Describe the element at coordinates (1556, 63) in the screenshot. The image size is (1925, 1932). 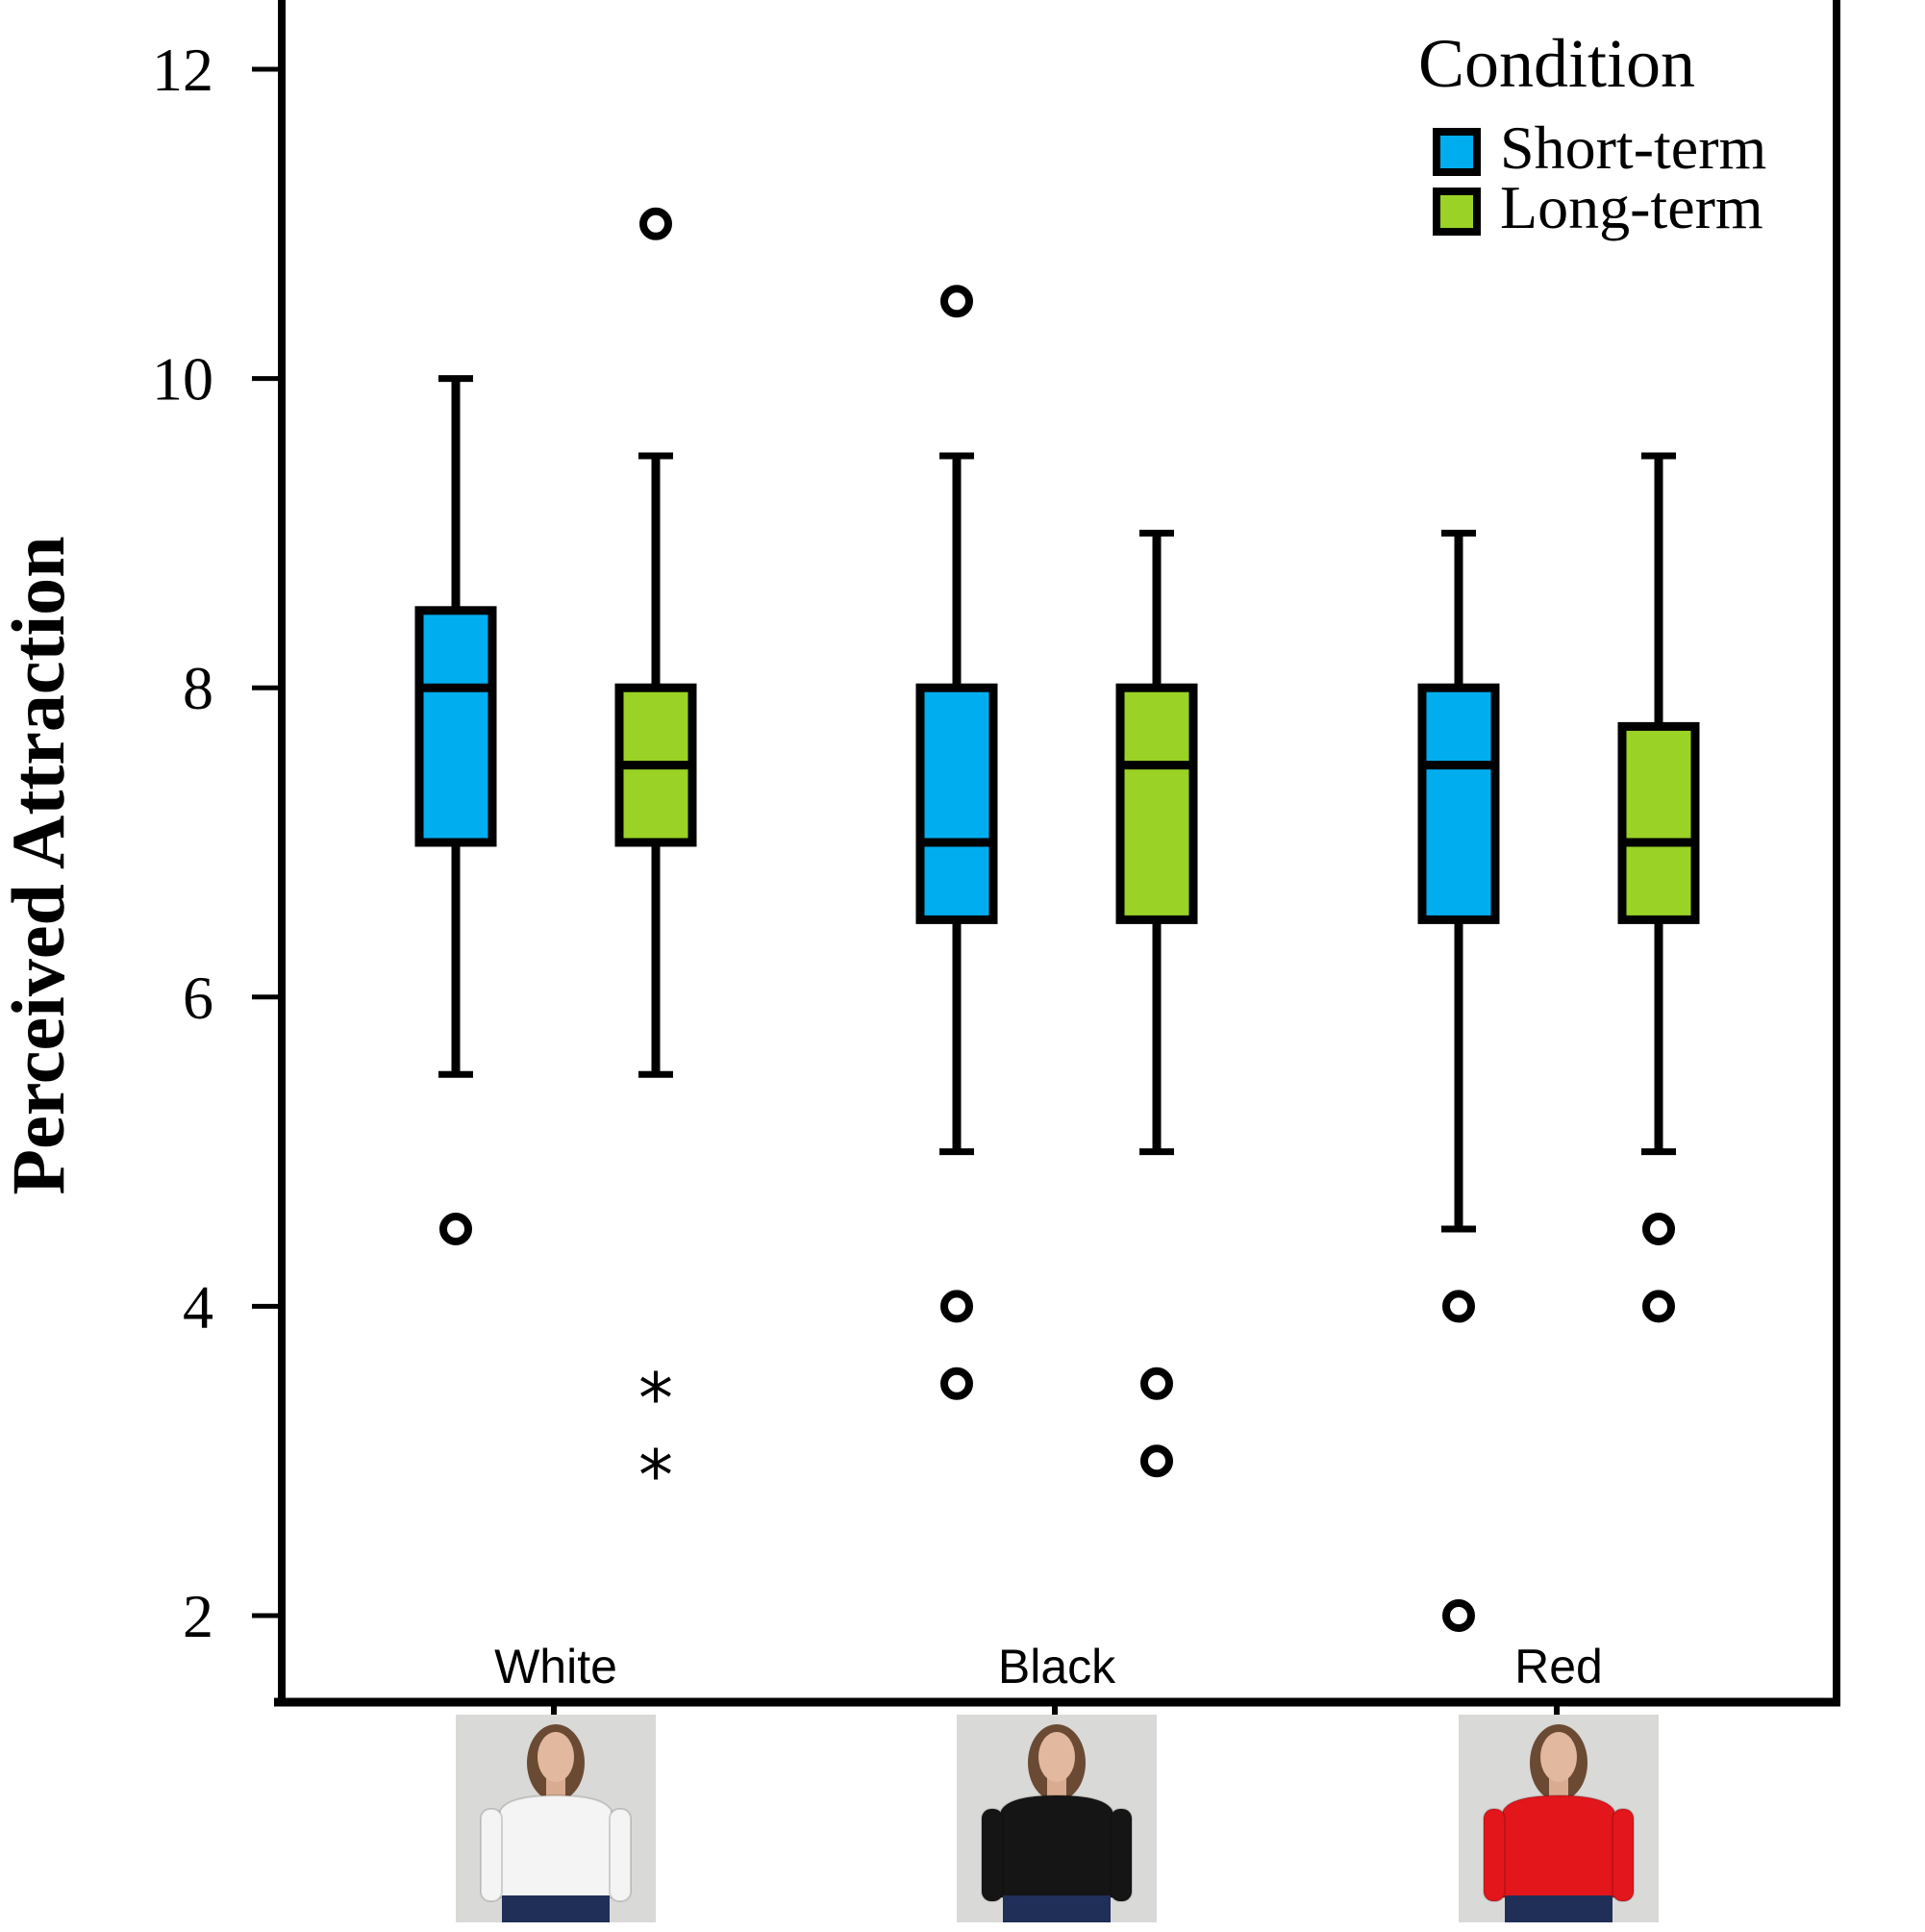
I see `legend-title: Condition` at that location.